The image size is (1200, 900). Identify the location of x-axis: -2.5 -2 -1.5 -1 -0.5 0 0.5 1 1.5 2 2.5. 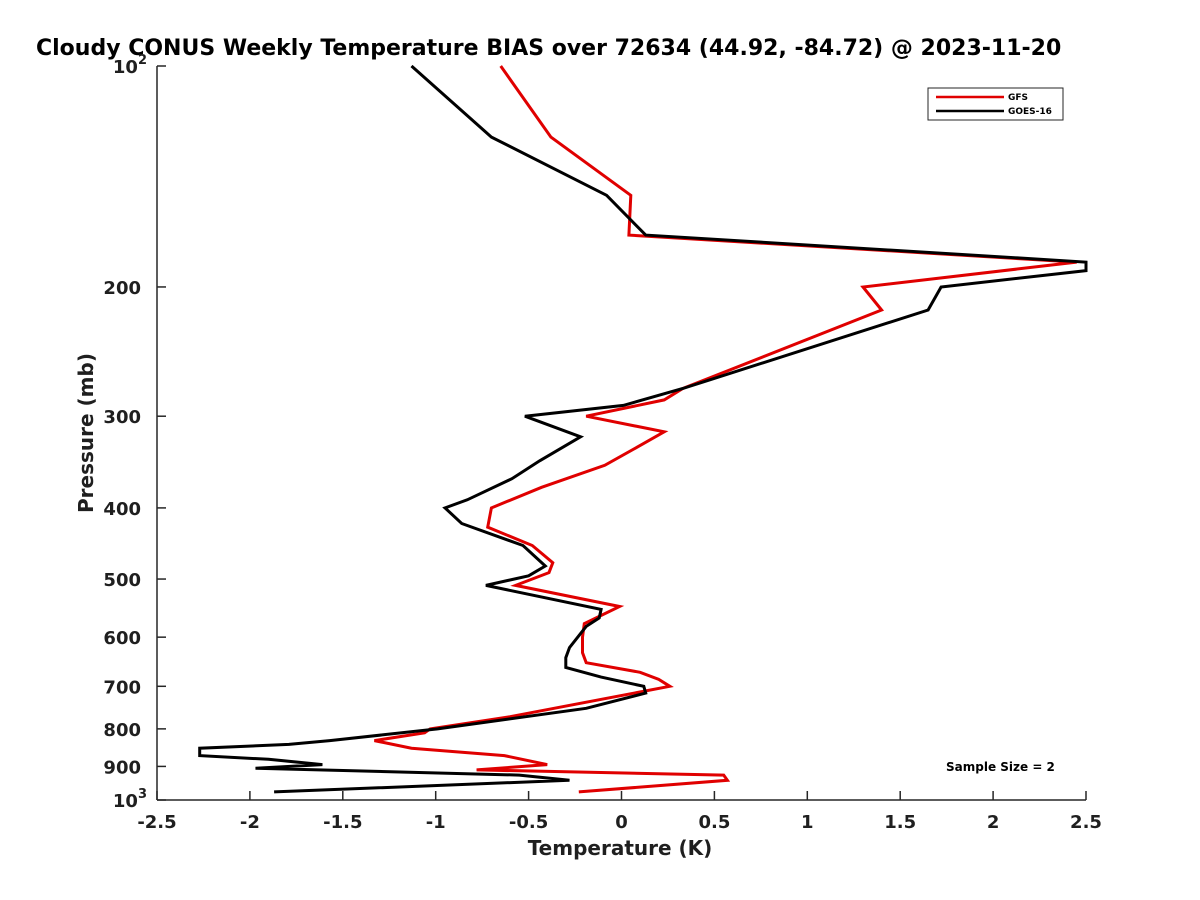
(619, 812).